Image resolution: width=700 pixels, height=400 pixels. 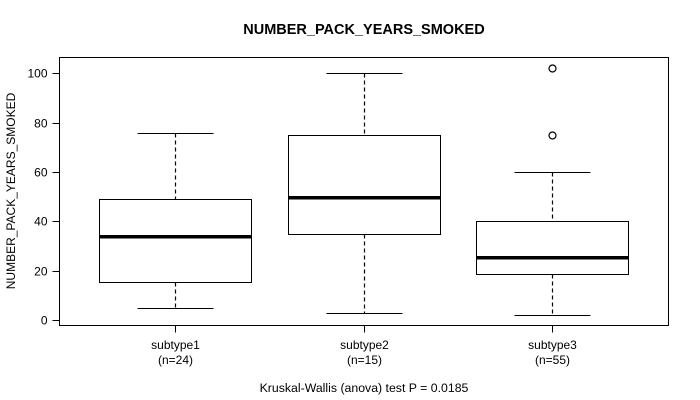 What do you see at coordinates (11, 190) in the screenshot?
I see `y-axis-title: NUMBER_PACK_YEARS_SMOKED` at bounding box center [11, 190].